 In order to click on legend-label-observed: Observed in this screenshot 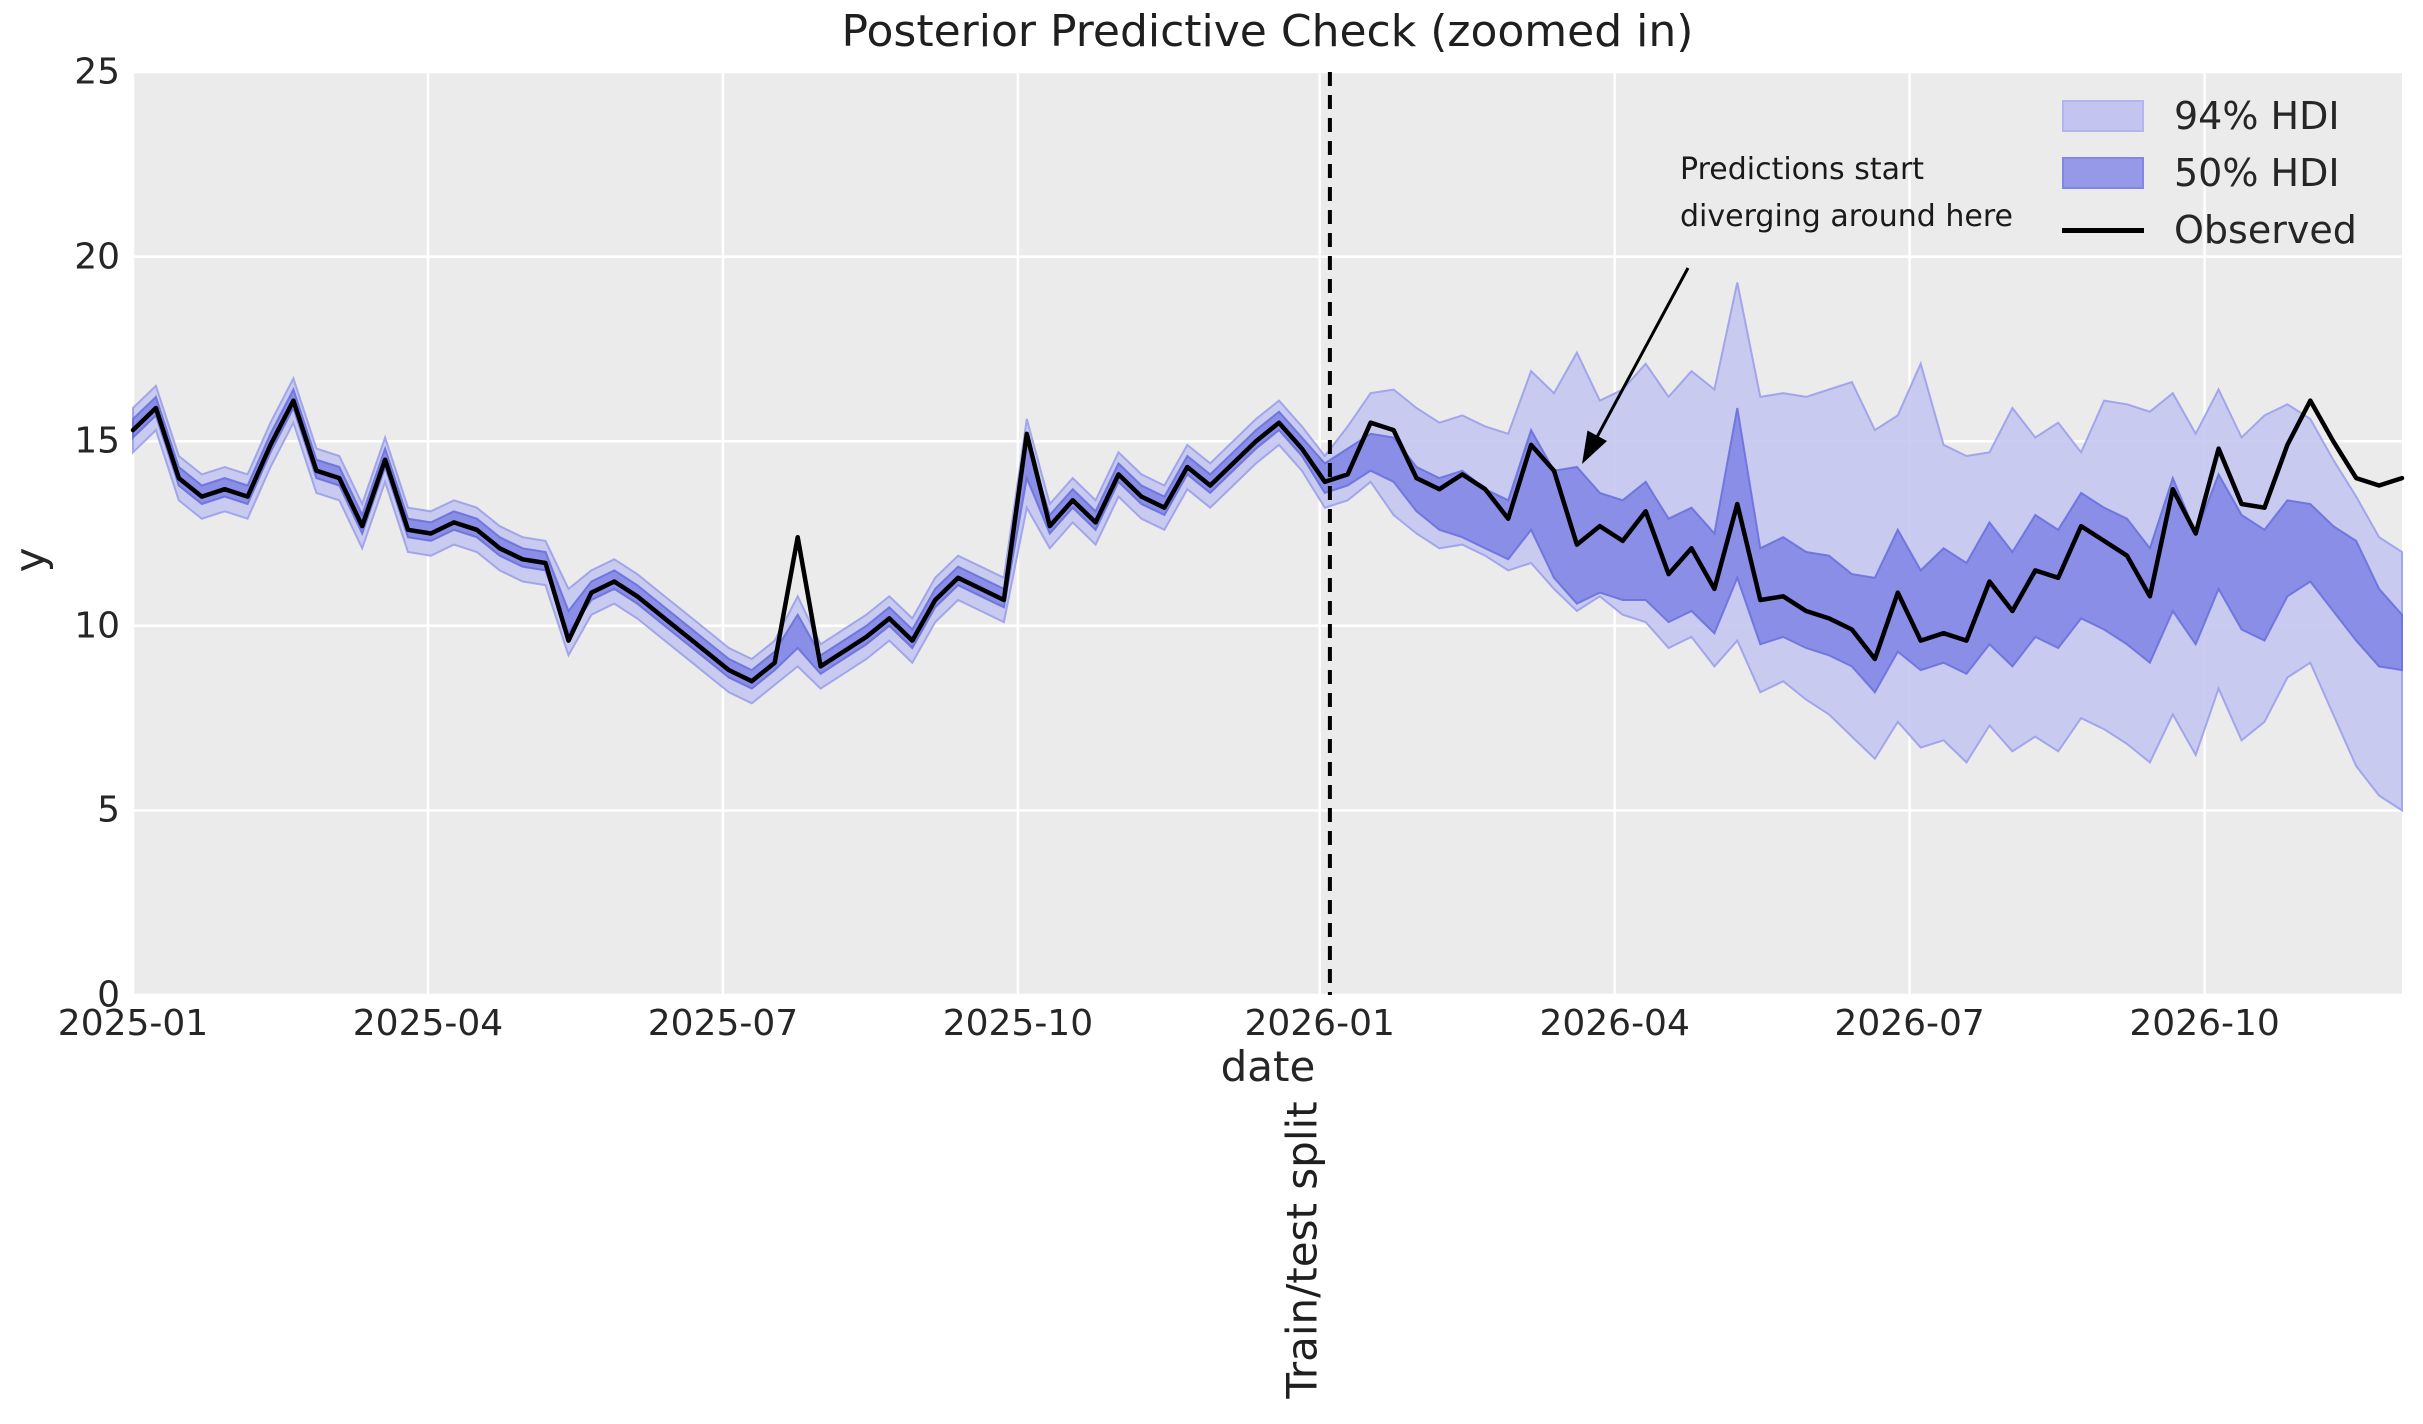, I will do `click(2265, 230)`.